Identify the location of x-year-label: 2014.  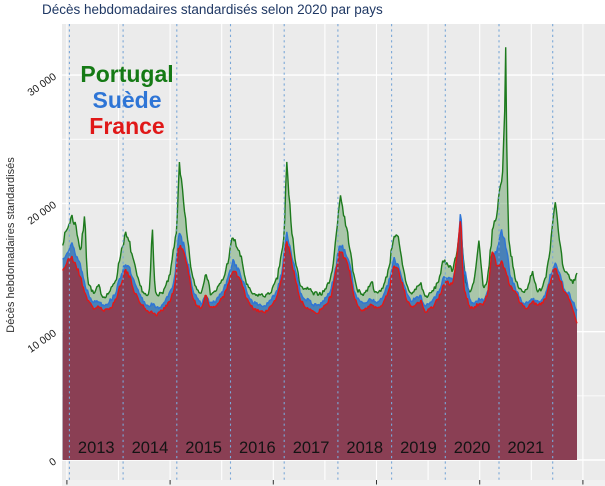
(150, 448).